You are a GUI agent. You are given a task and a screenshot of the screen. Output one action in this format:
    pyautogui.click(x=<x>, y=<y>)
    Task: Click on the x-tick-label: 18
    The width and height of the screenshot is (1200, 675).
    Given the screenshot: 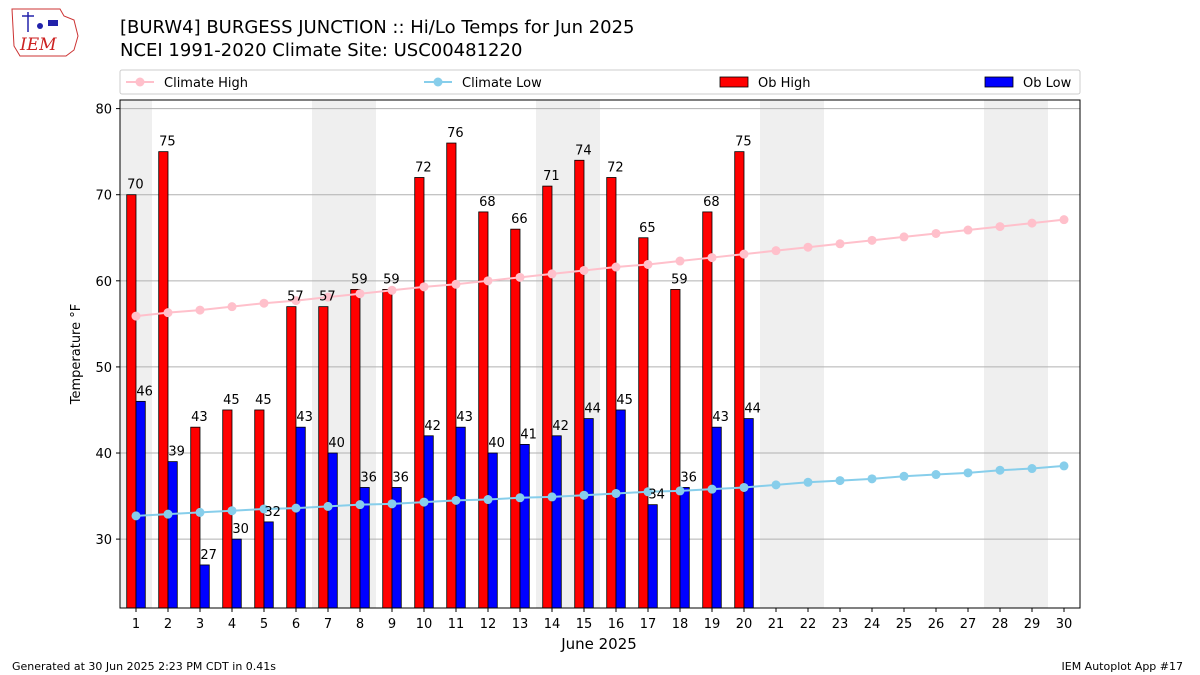 What is the action you would take?
    pyautogui.click(x=680, y=624)
    